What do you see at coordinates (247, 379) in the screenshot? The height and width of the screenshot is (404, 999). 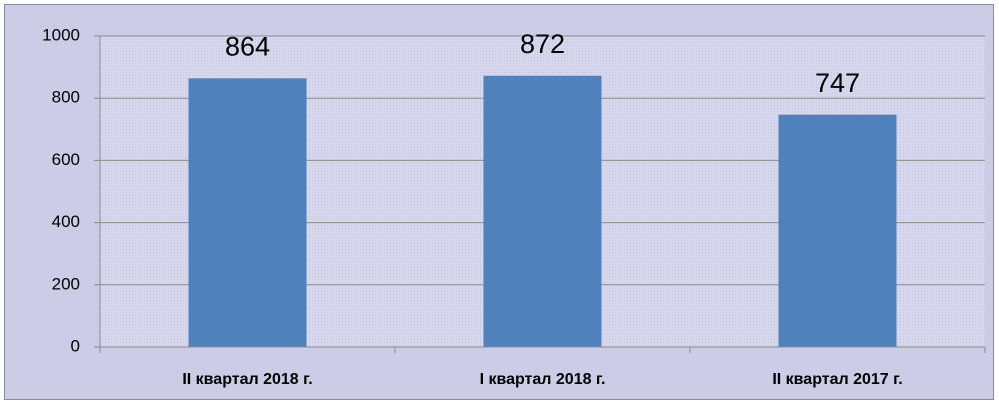 I see `x-tick-label: II квартал 2018 г.` at bounding box center [247, 379].